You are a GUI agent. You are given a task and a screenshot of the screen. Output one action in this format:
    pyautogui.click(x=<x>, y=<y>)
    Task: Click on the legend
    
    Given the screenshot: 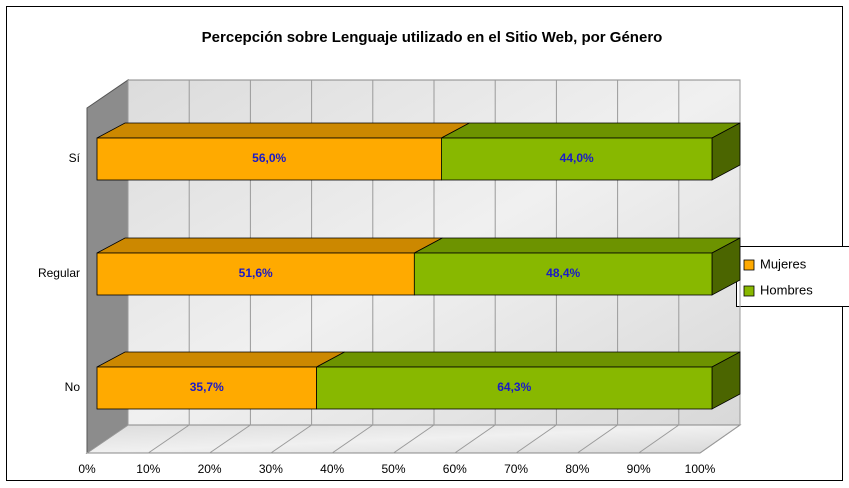 What is the action you would take?
    pyautogui.click(x=792, y=276)
    